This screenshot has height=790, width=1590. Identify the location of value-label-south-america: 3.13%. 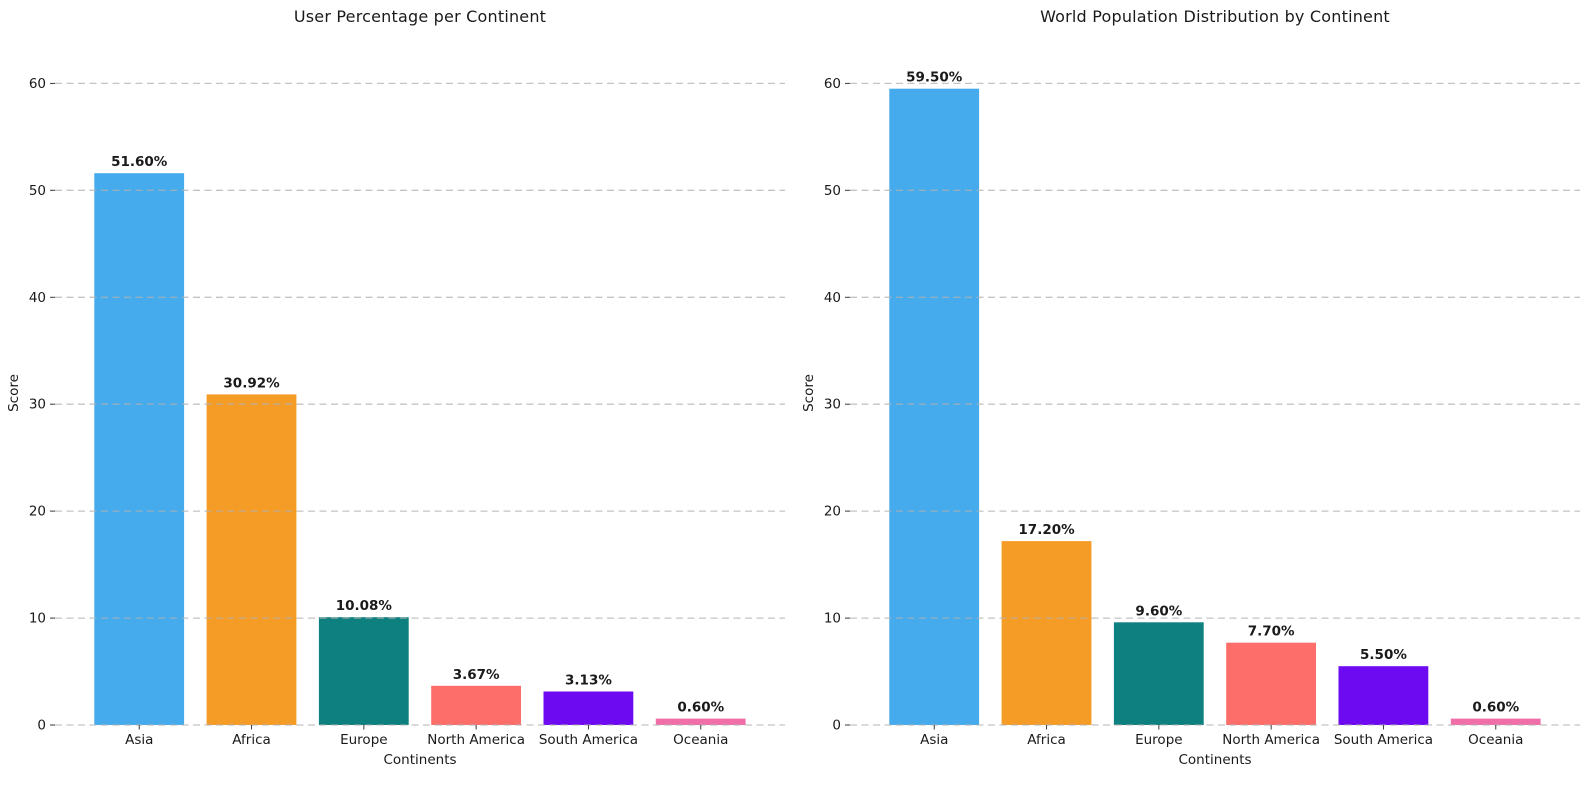
(588, 681).